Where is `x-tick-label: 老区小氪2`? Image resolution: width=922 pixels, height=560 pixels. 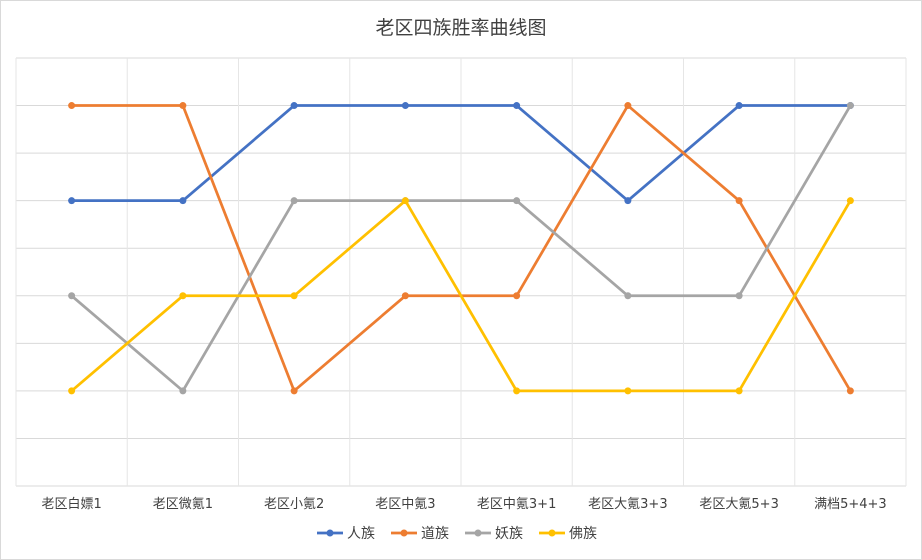
x-tick-label: 老区小氪2 is located at coordinates (294, 504).